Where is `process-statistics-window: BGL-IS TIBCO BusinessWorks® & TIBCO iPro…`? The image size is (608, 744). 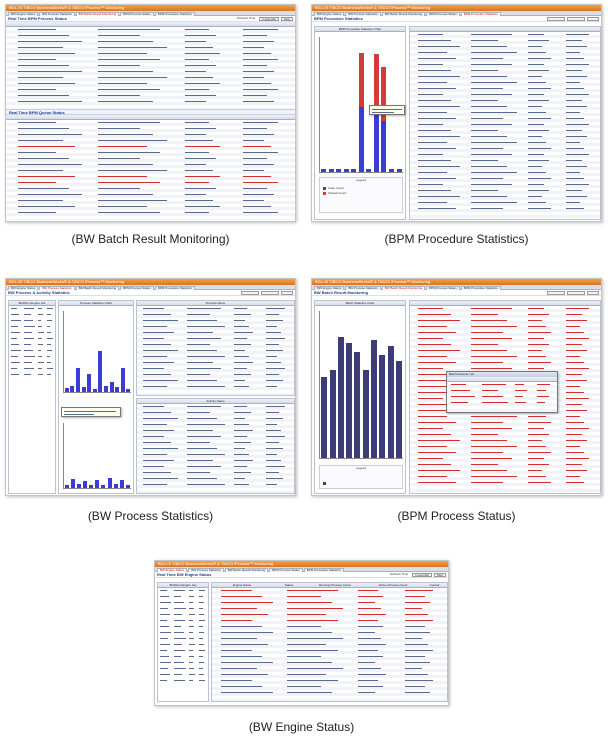
process-statistics-window: BGL-IS TIBCO BusinessWorks® & TIBCO iPro… is located at coordinates (150, 387).